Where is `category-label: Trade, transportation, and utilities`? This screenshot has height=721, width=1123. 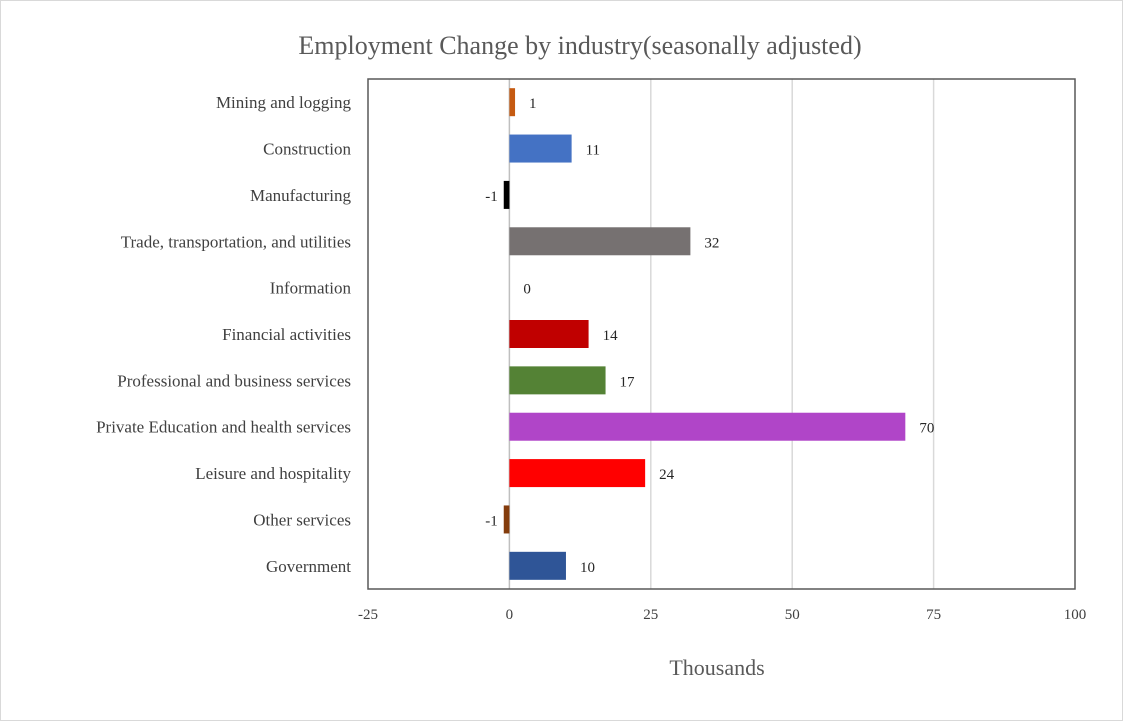
category-label: Trade, transportation, and utilities is located at coordinates (236, 241).